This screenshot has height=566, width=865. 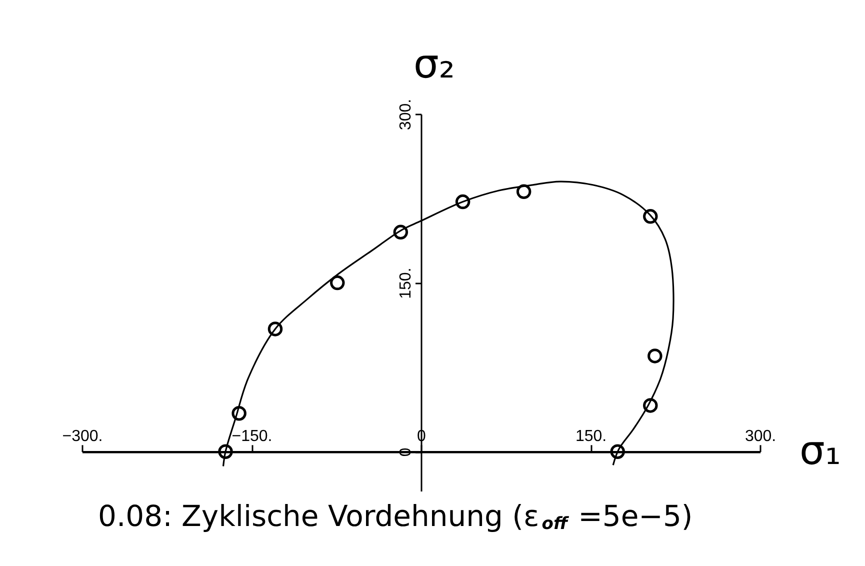 I want to click on y-tick-label: 300., so click(x=406, y=114).